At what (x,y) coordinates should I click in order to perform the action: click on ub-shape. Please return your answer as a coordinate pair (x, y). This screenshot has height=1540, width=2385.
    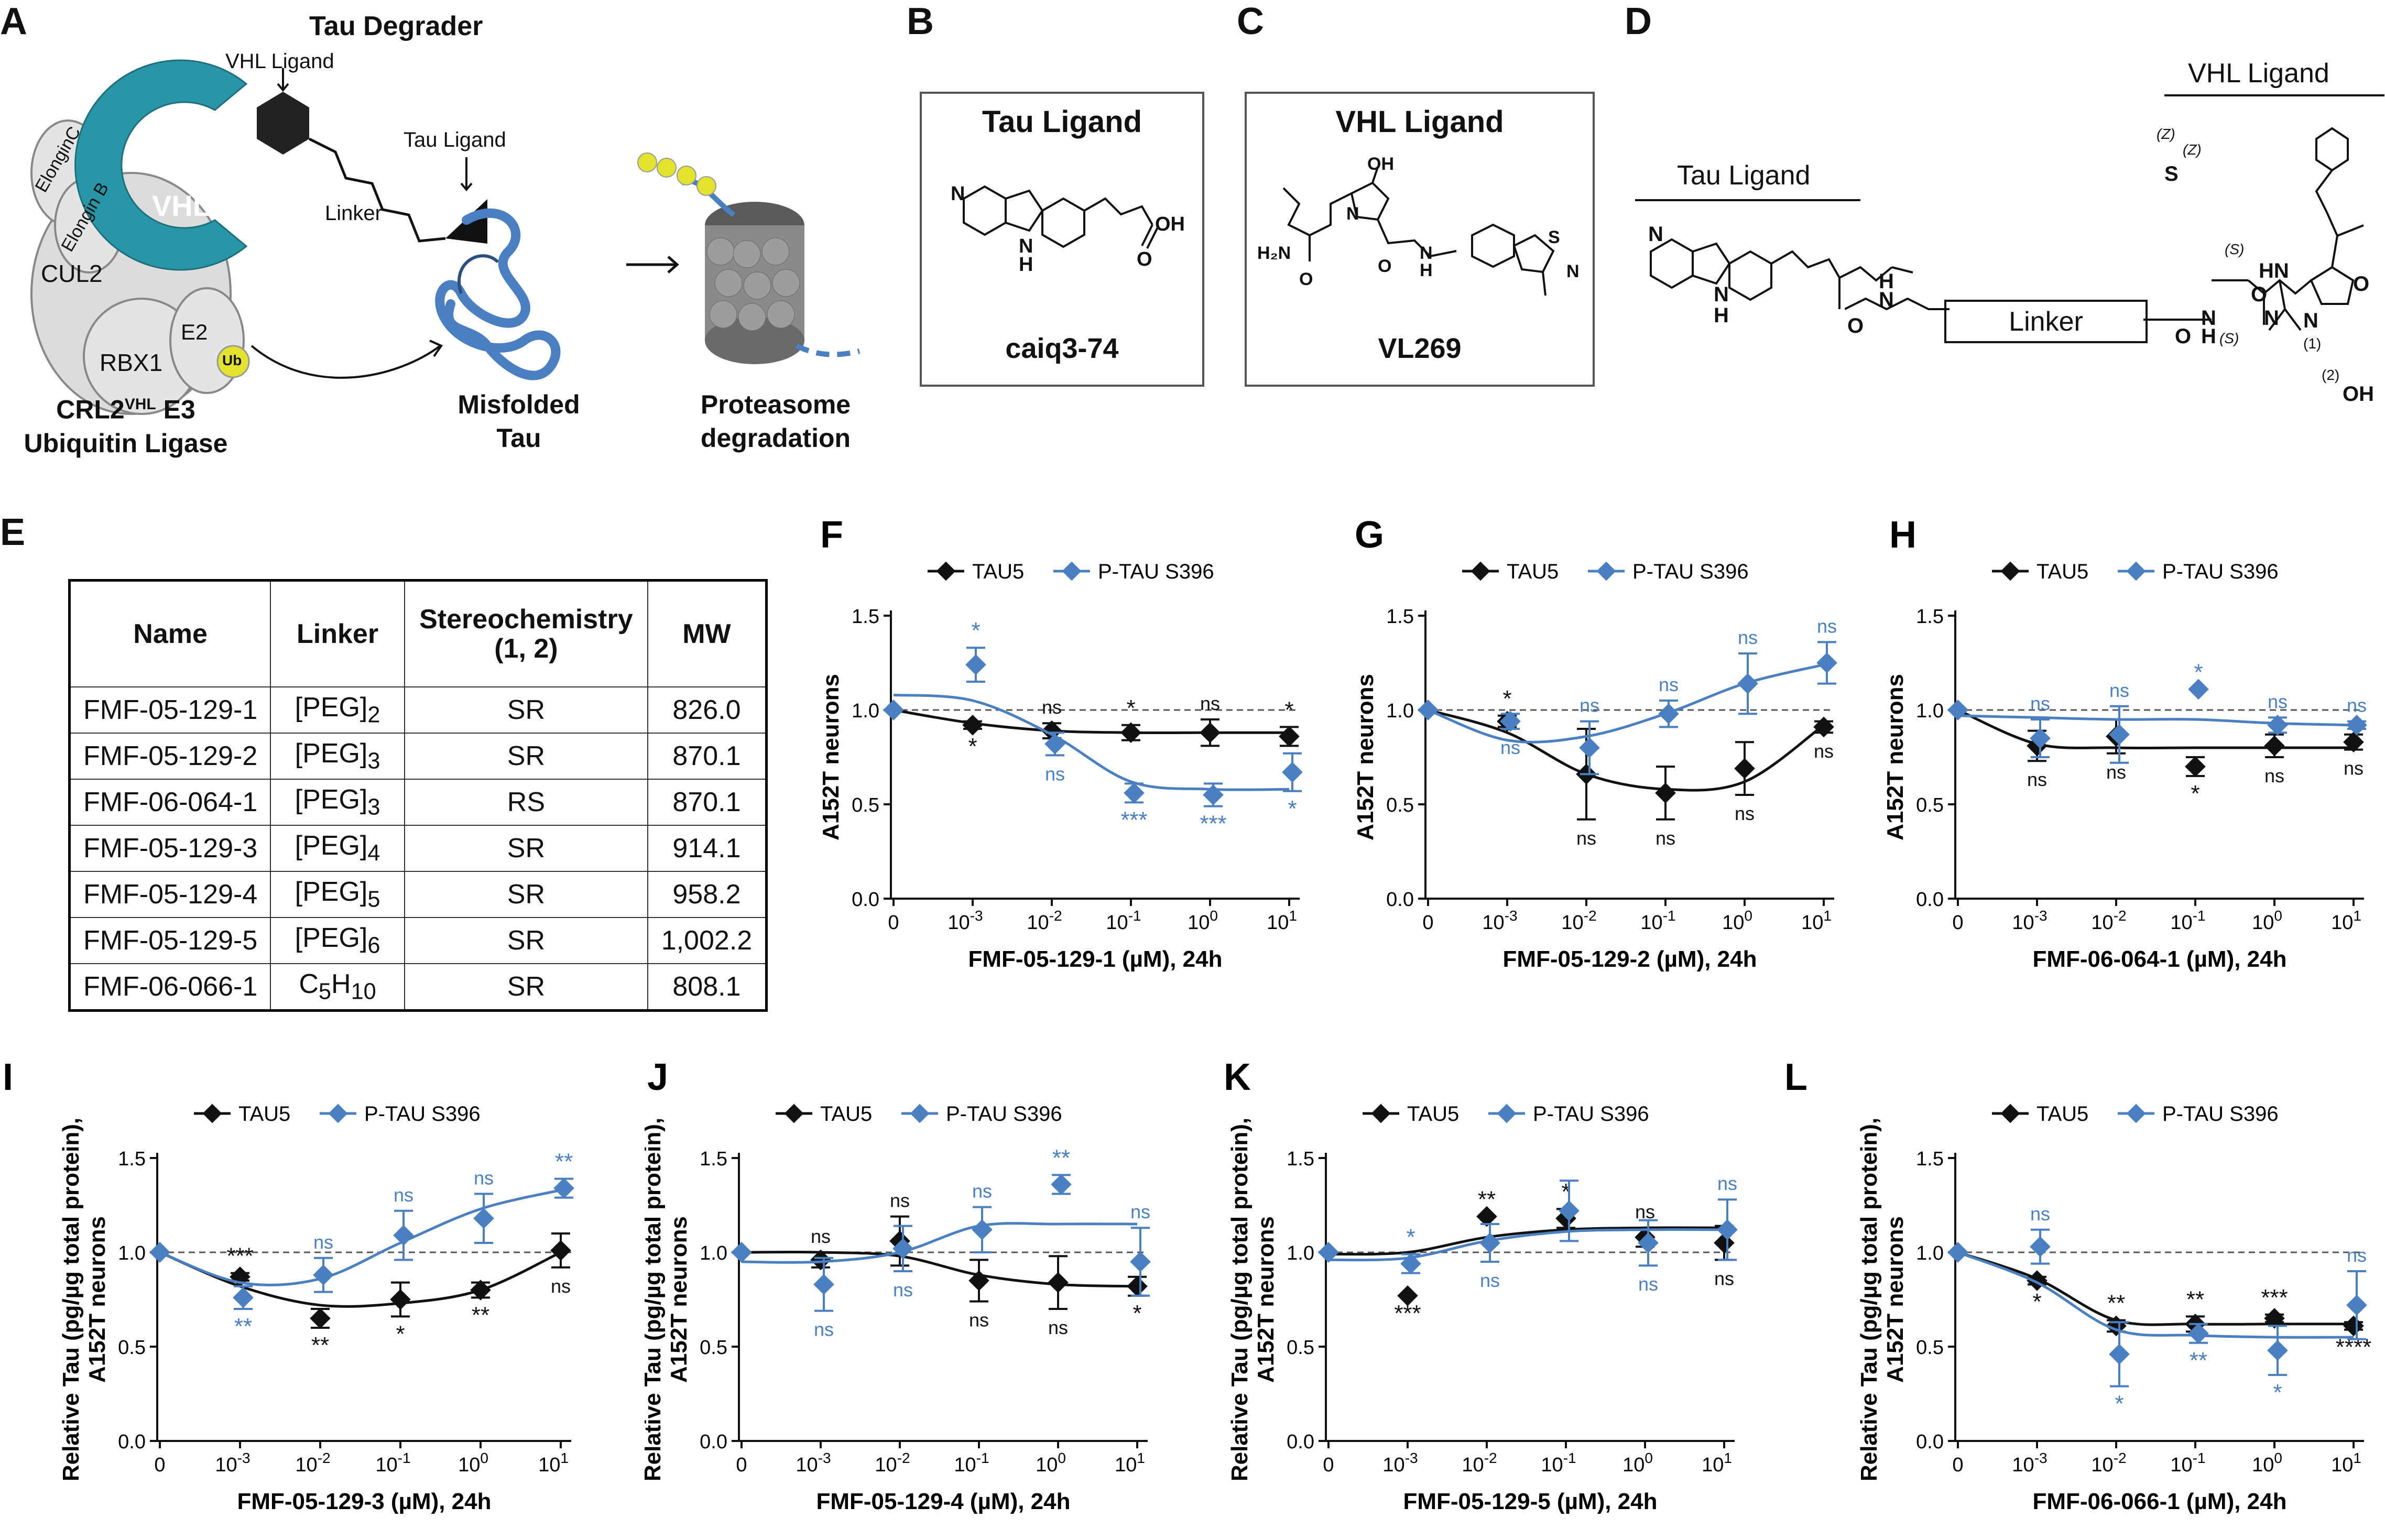
    Looking at the image, I should click on (233, 361).